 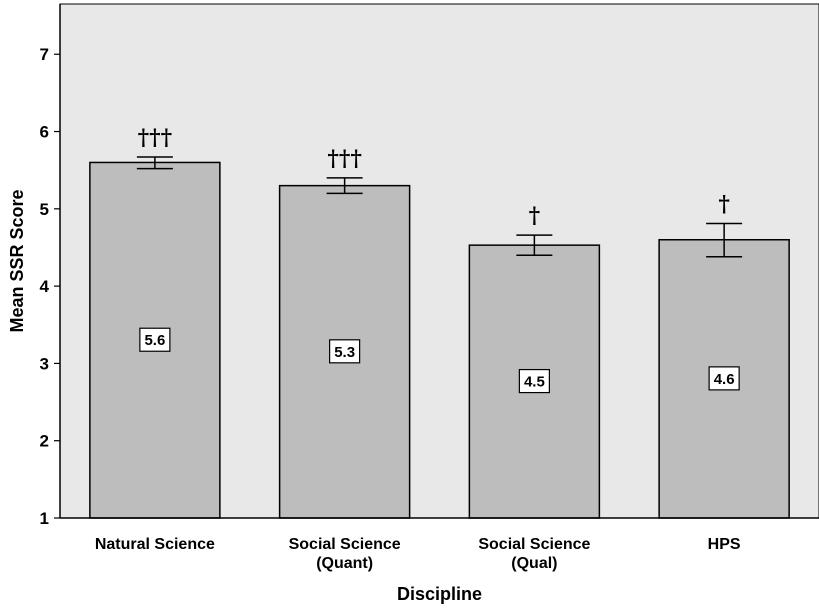 I want to click on data-label: 5.6, so click(x=155, y=339).